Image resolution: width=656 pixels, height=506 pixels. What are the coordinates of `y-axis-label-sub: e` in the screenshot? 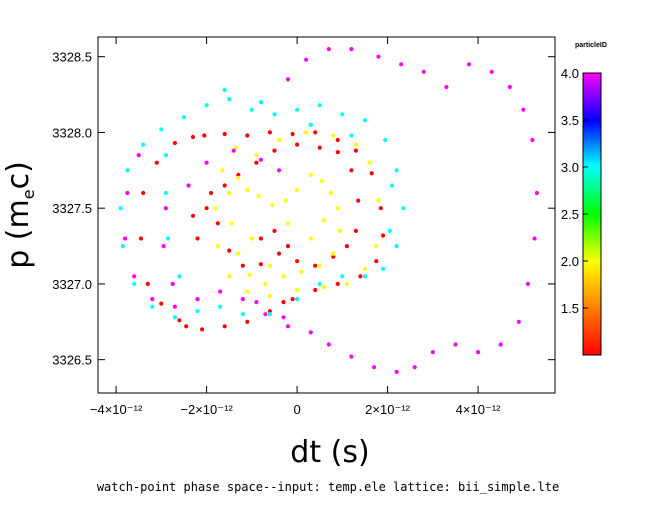 It's located at (28, 194).